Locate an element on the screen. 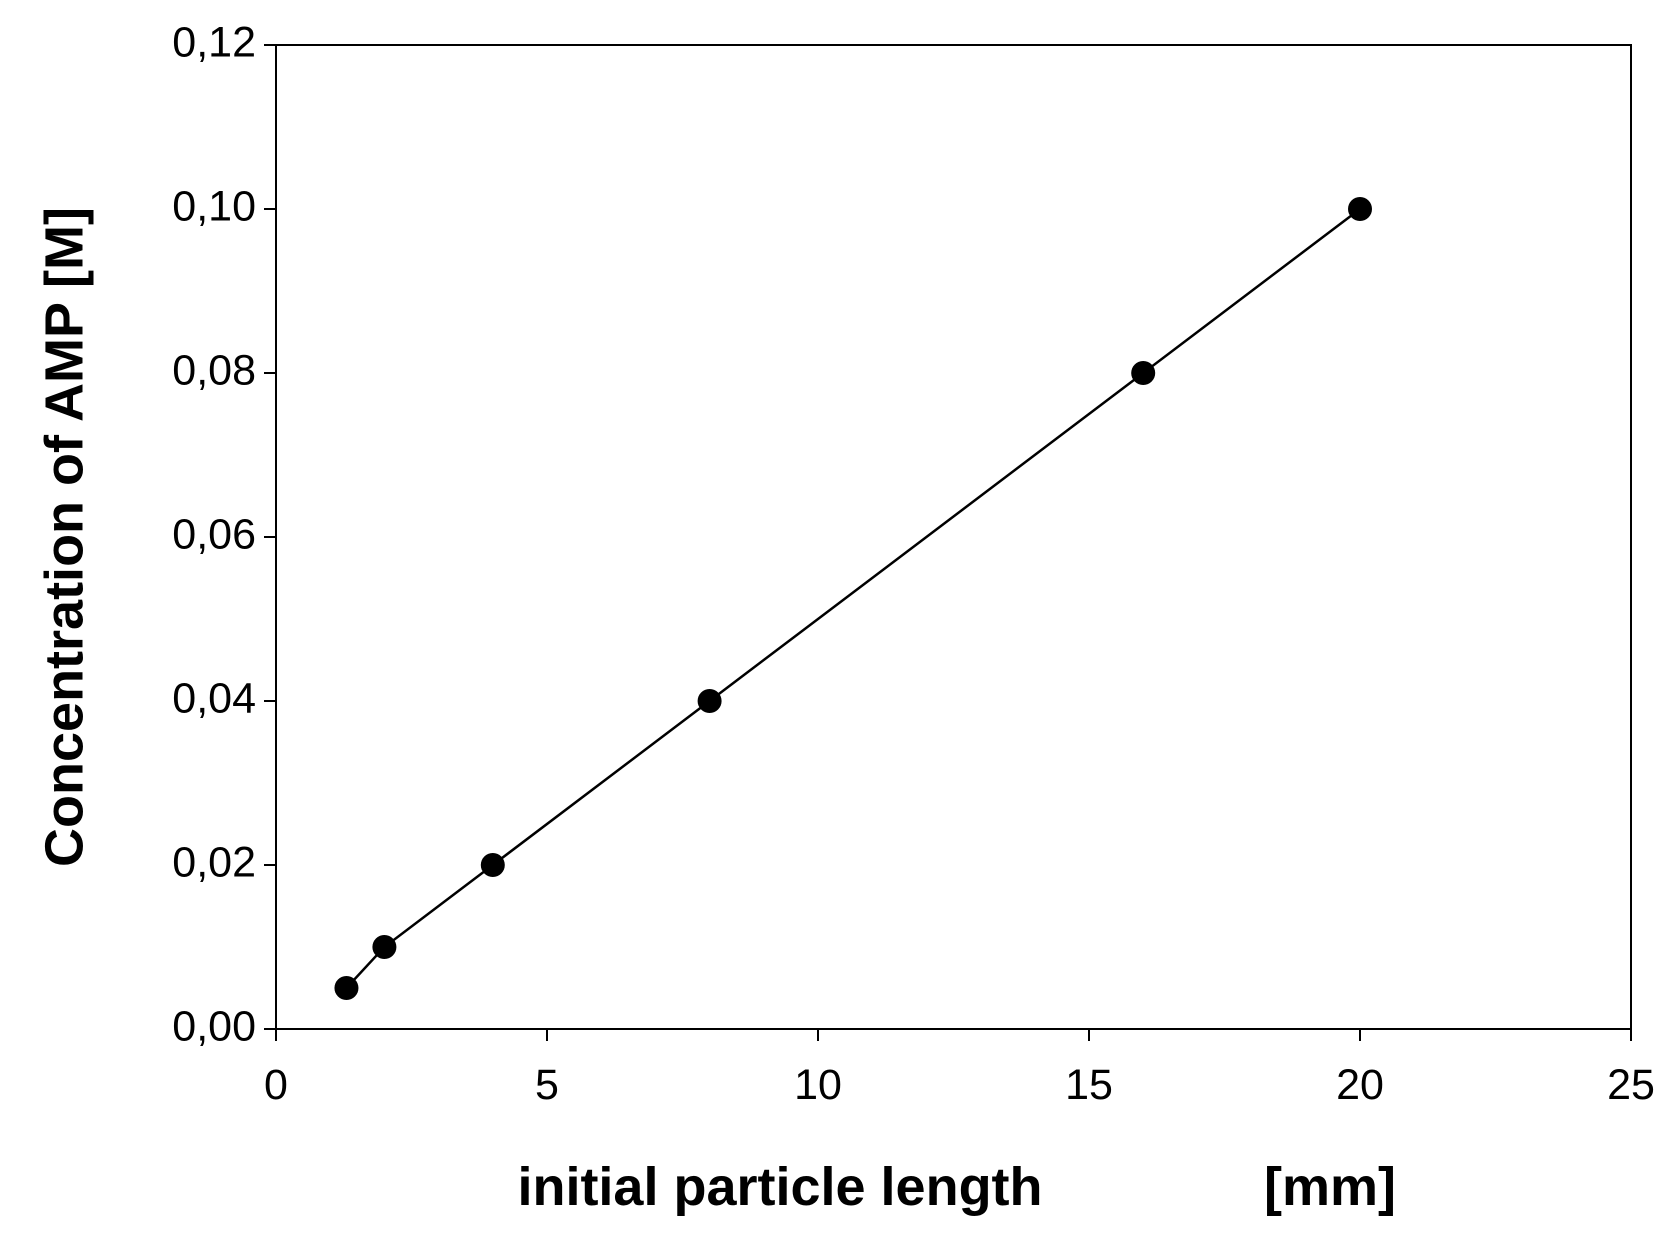 The width and height of the screenshot is (1677, 1252). x-tick-label: 5 is located at coordinates (547, 1085).